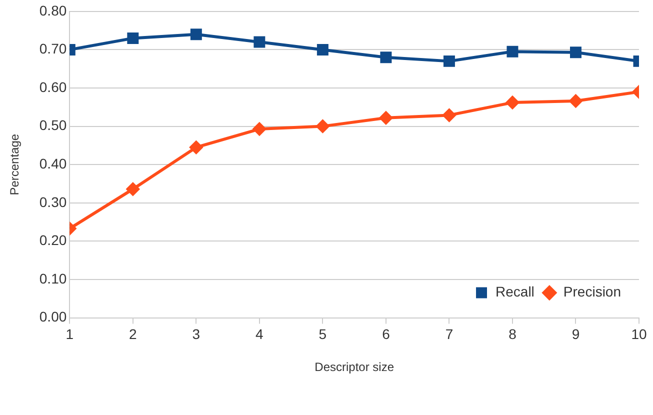 Image resolution: width=653 pixels, height=415 pixels. What do you see at coordinates (449, 334) in the screenshot?
I see `x-tick-label: 7` at bounding box center [449, 334].